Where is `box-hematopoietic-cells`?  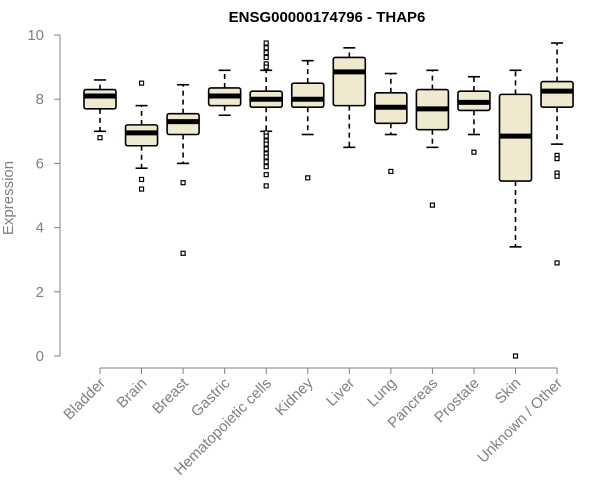 box-hematopoietic-cells is located at coordinates (266, 114).